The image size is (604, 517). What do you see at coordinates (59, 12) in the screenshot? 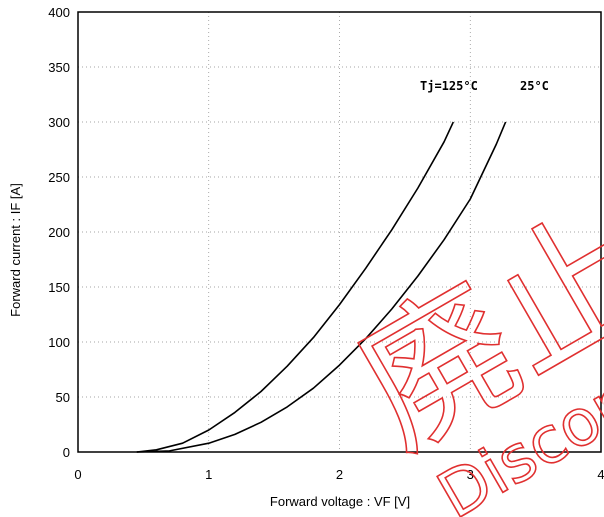
I see `y-tick-label: 400` at bounding box center [59, 12].